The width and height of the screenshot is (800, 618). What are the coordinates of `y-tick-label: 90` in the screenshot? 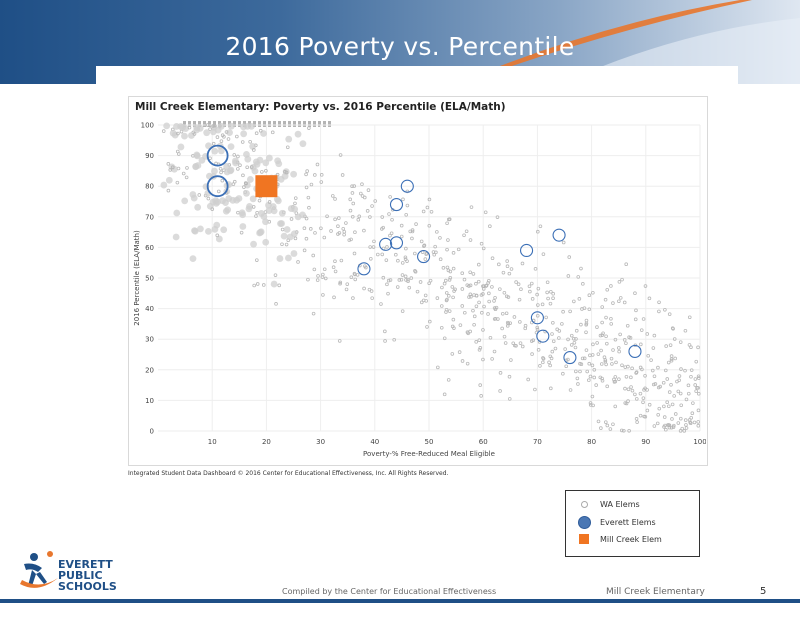 It's located at (149, 156).